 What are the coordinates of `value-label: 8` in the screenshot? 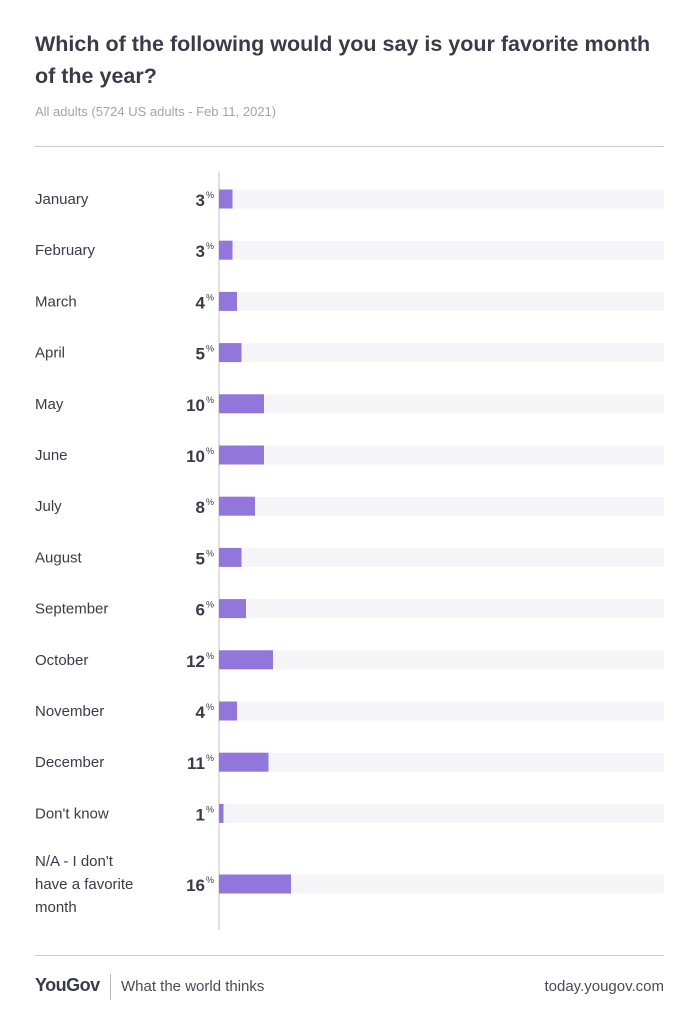 It's located at (200, 507).